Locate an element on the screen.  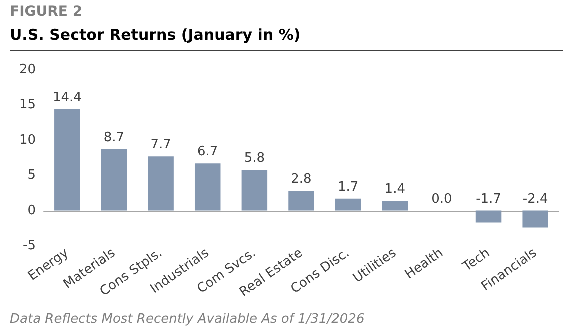
data-label: 1.7 is located at coordinates (348, 187).